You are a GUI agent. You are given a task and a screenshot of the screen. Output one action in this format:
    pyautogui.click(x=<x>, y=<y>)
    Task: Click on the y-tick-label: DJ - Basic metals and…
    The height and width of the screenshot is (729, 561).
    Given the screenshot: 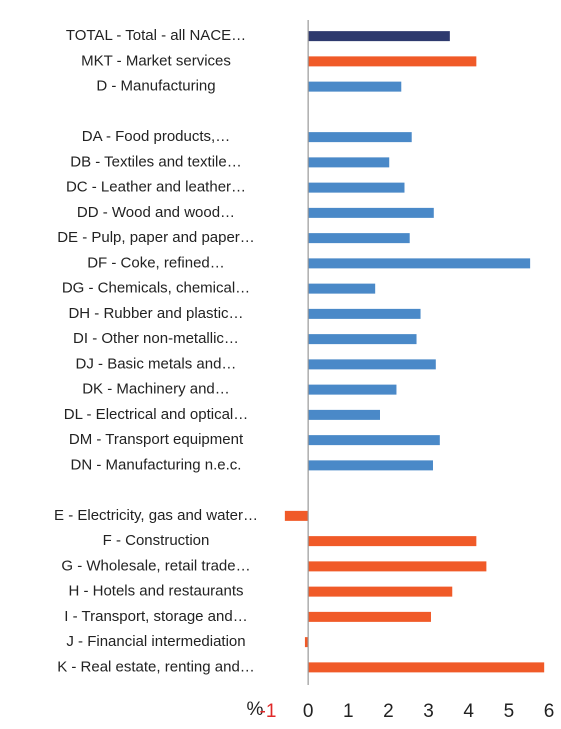 What is the action you would take?
    pyautogui.click(x=156, y=363)
    